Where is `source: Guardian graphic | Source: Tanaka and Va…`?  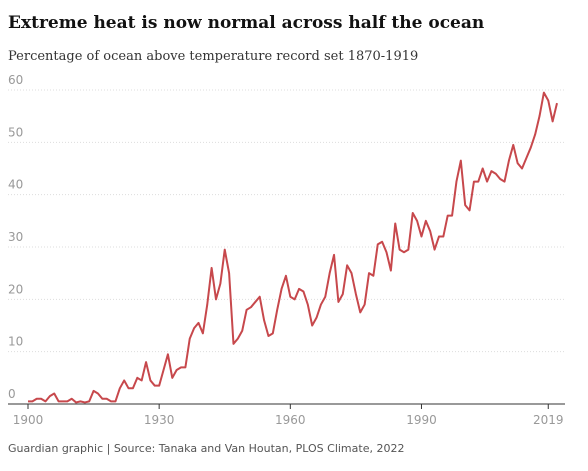
source: Guardian graphic | Source: Tanaka and Va… is located at coordinates (206, 448).